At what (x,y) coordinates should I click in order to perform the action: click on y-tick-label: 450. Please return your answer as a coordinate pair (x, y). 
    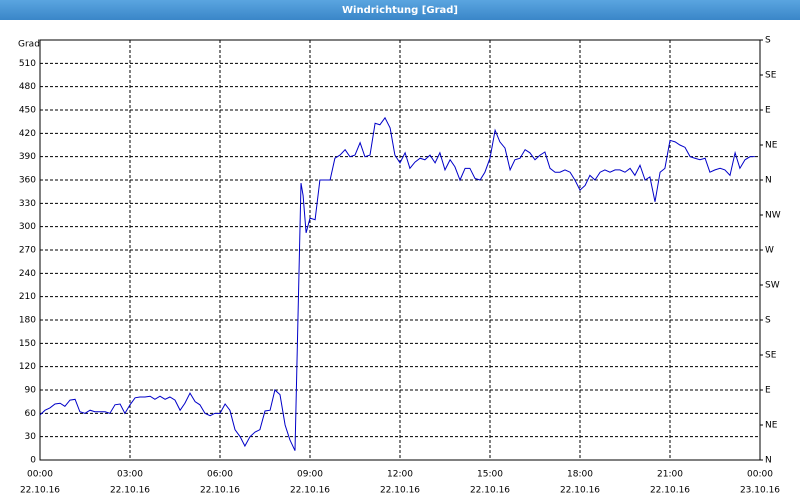
    Looking at the image, I should click on (27, 111).